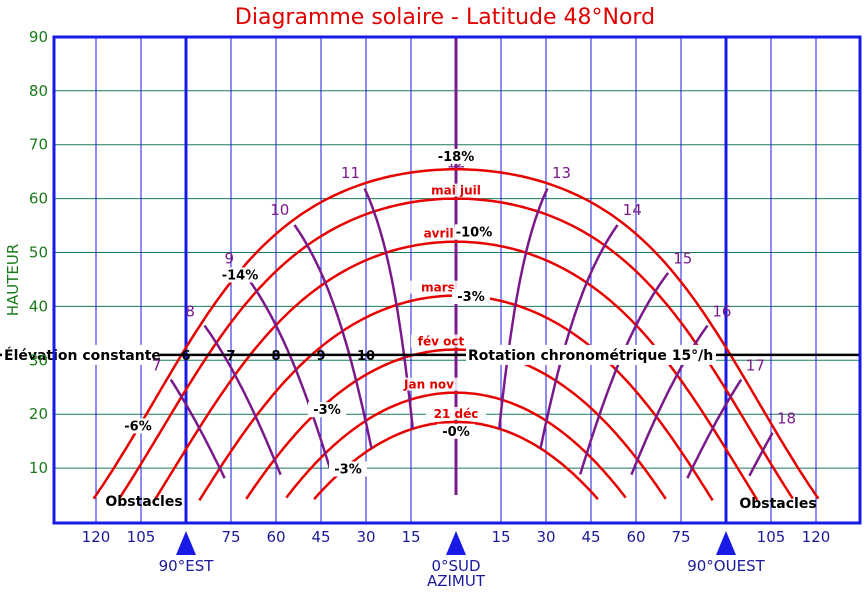 Image resolution: width=865 pixels, height=599 pixels. Describe the element at coordinates (230, 356) in the screenshot. I see `reference-hour-label: 7` at that location.